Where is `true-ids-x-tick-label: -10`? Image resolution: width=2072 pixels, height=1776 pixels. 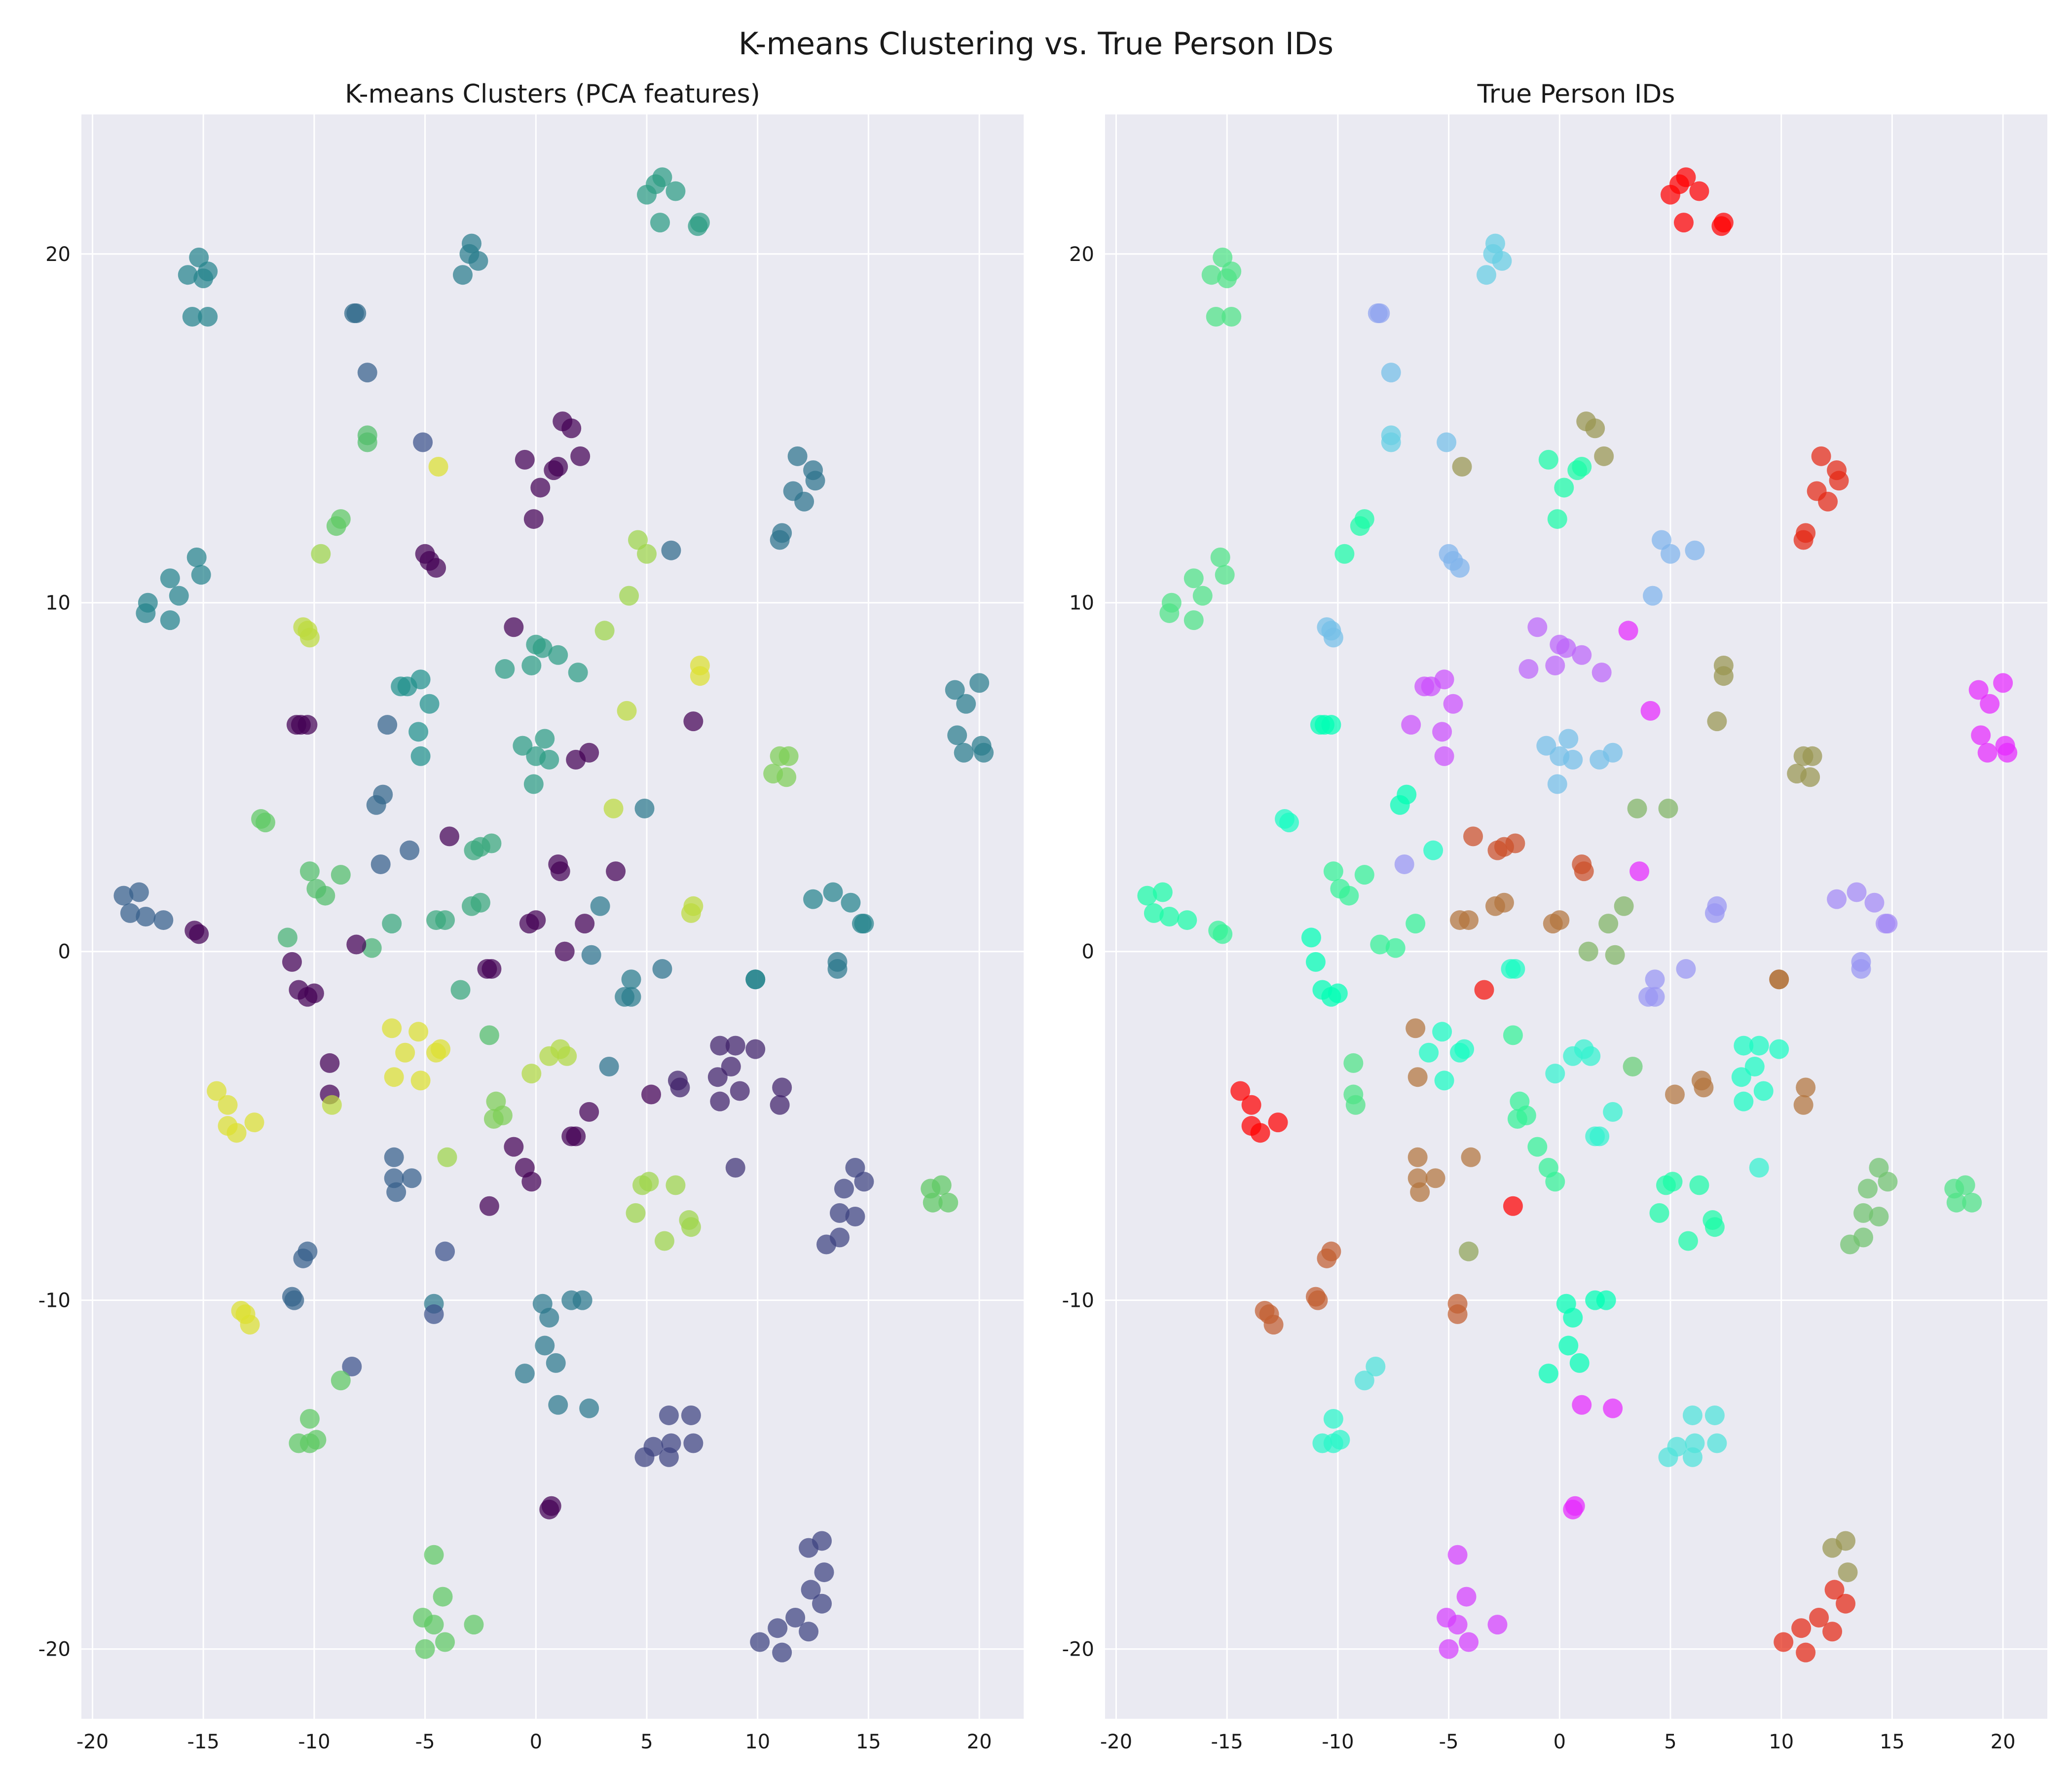
true-ids-x-tick-label: -10 is located at coordinates (1338, 1742).